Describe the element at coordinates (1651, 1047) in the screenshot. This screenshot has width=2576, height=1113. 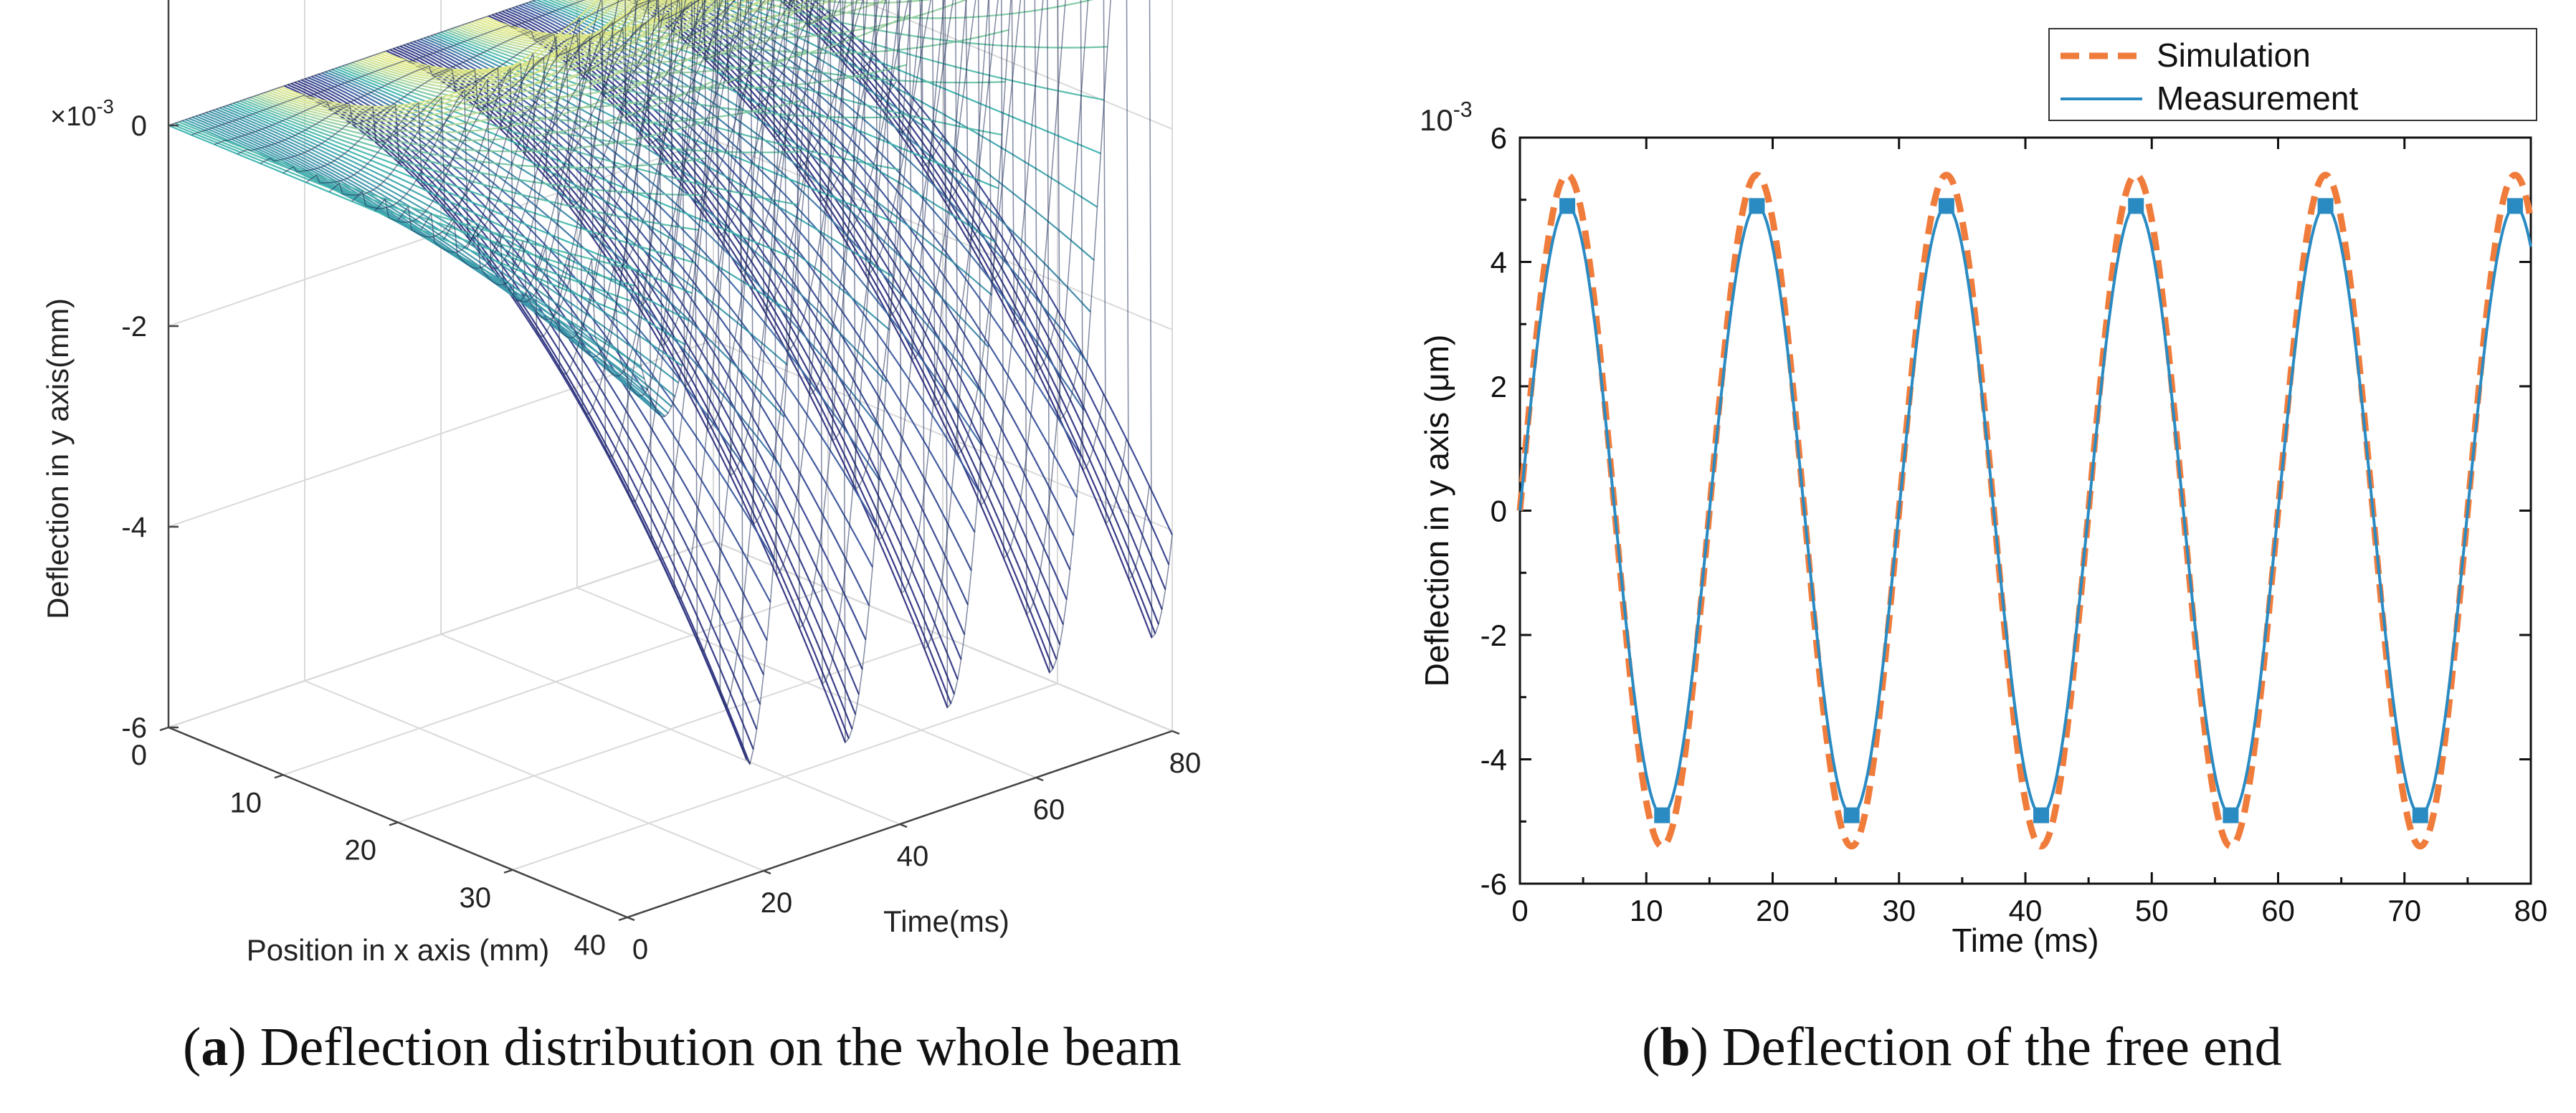
I see `caption-b-open: (` at that location.